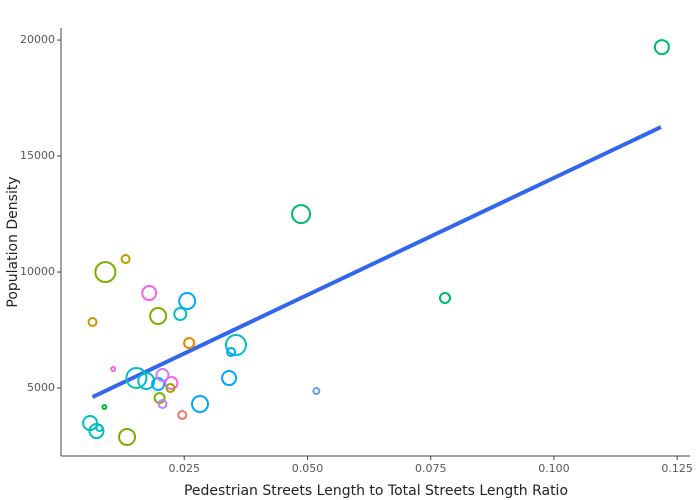 The image size is (700, 500). What do you see at coordinates (554, 468) in the screenshot?
I see `x-tick-label: 0.100` at bounding box center [554, 468].